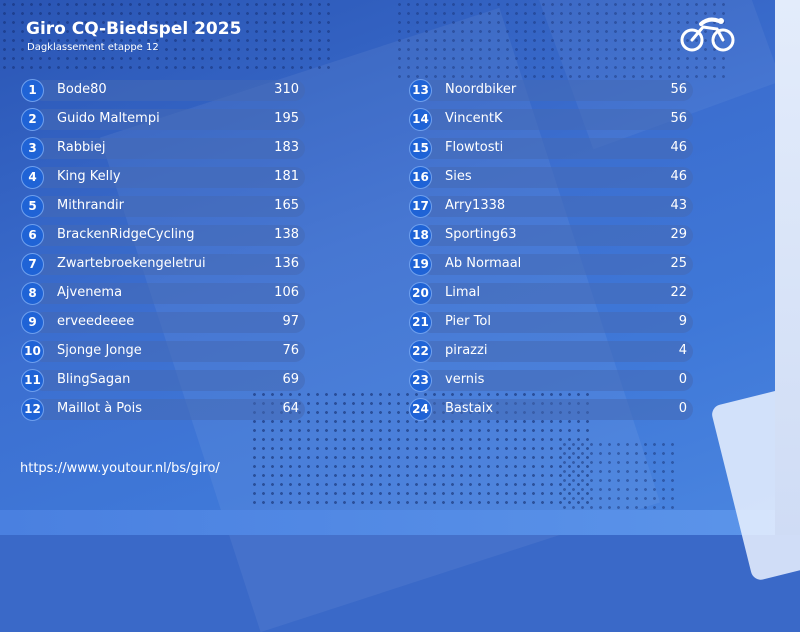 Image resolution: width=800 pixels, height=632 pixels. I want to click on player-name: pirazzi, so click(466, 350).